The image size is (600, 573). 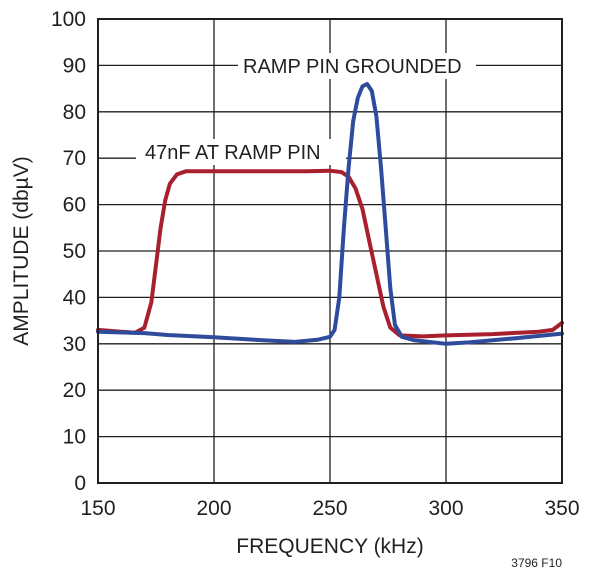 I want to click on annotation-47nf-at-ramp-pin: 47nF AT RAMP PIN, so click(x=233, y=153).